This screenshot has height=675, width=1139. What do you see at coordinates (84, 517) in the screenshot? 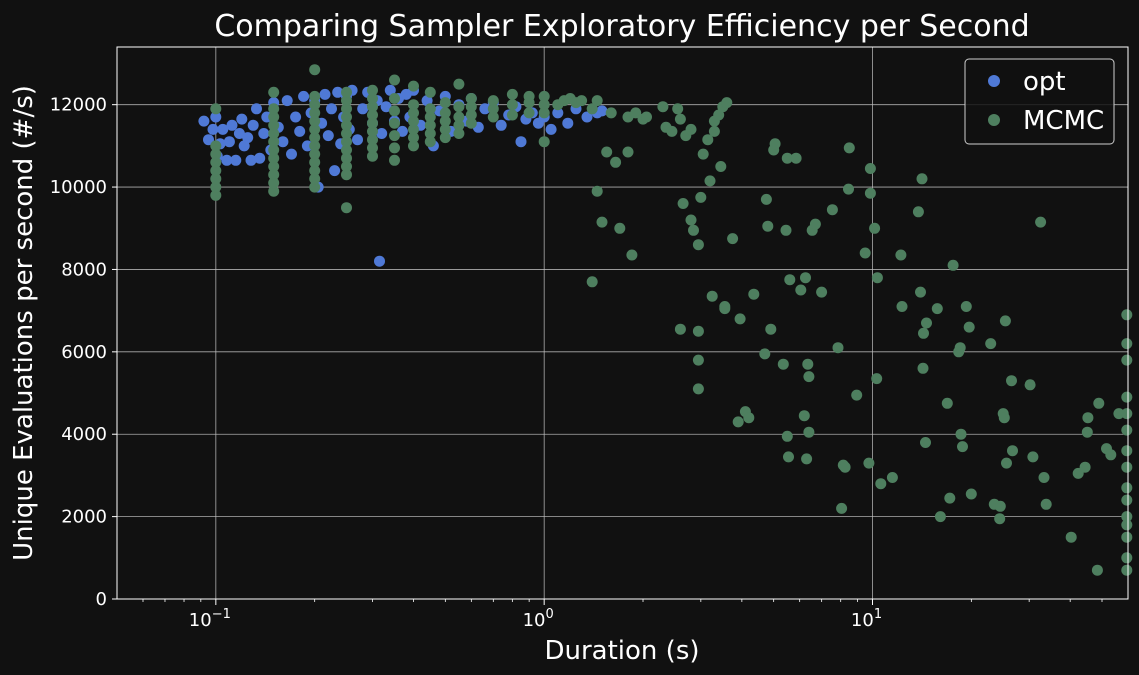
I see `y-tick-label: 2000` at bounding box center [84, 517].